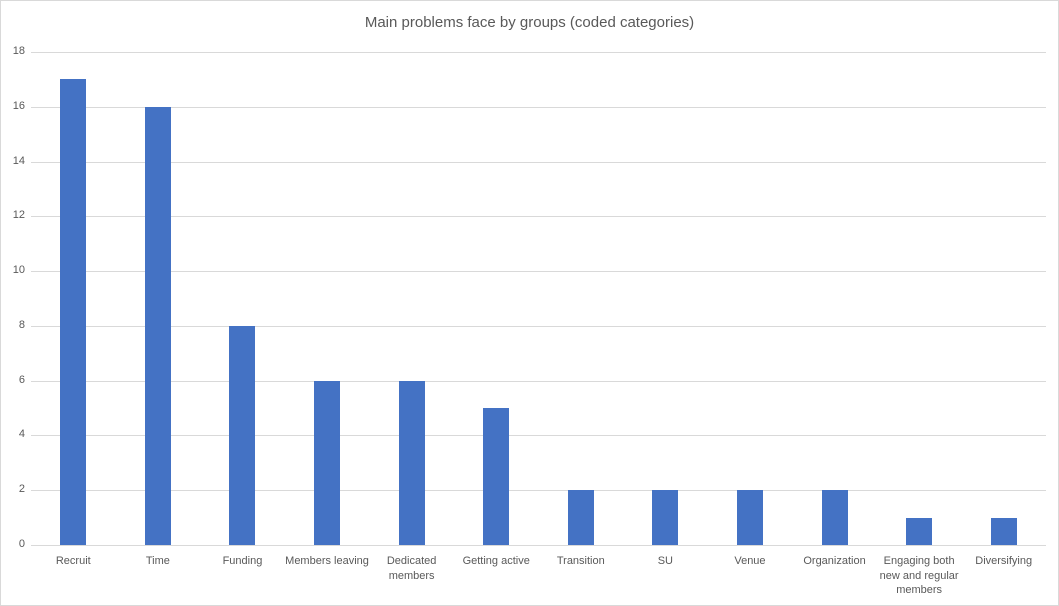 This screenshot has width=1059, height=606. What do you see at coordinates (1004, 561) in the screenshot?
I see `x-axis-label: Diversifying` at bounding box center [1004, 561].